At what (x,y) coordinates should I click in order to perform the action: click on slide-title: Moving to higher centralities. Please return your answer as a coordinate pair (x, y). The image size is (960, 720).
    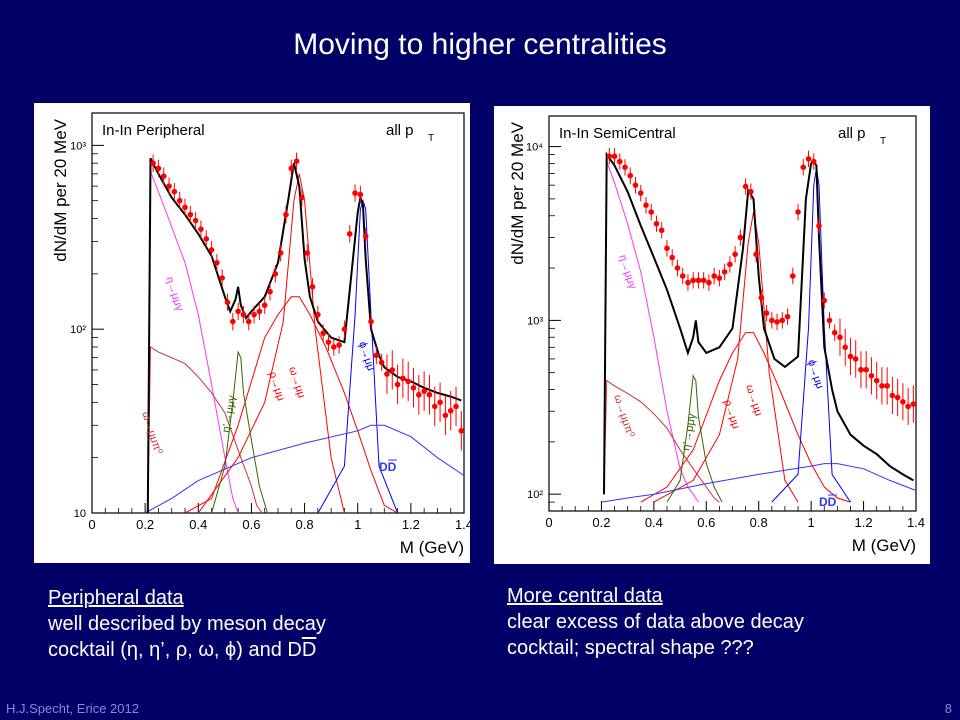
    Looking at the image, I should click on (480, 44).